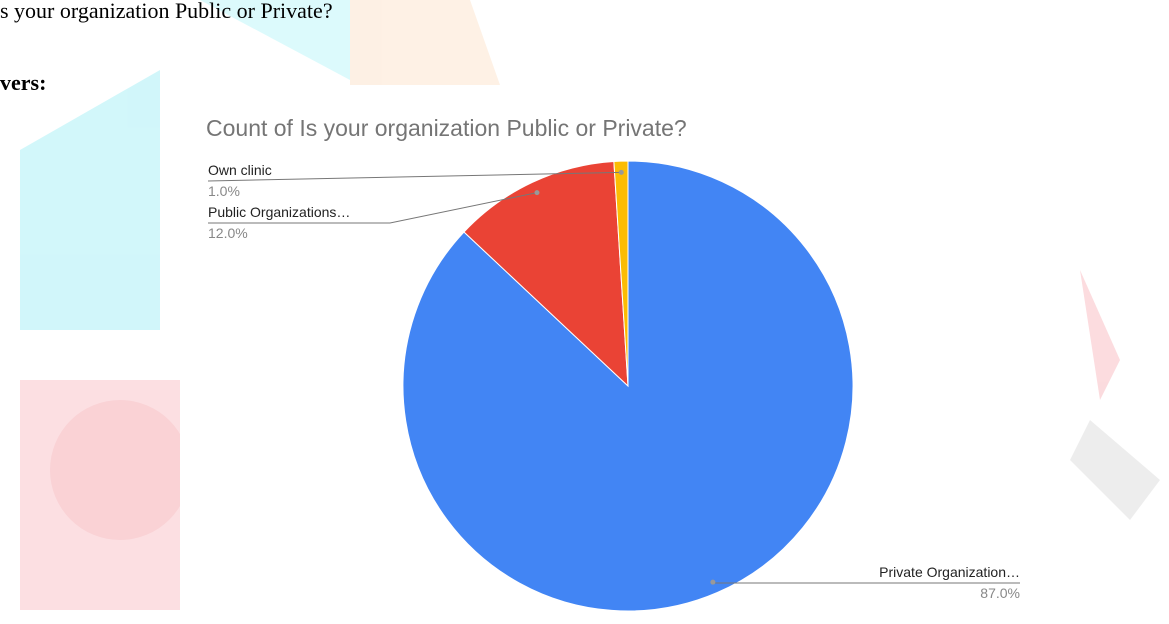 The width and height of the screenshot is (1169, 624). Describe the element at coordinates (228, 233) in the screenshot. I see `slice-value-label: 12.0%` at that location.